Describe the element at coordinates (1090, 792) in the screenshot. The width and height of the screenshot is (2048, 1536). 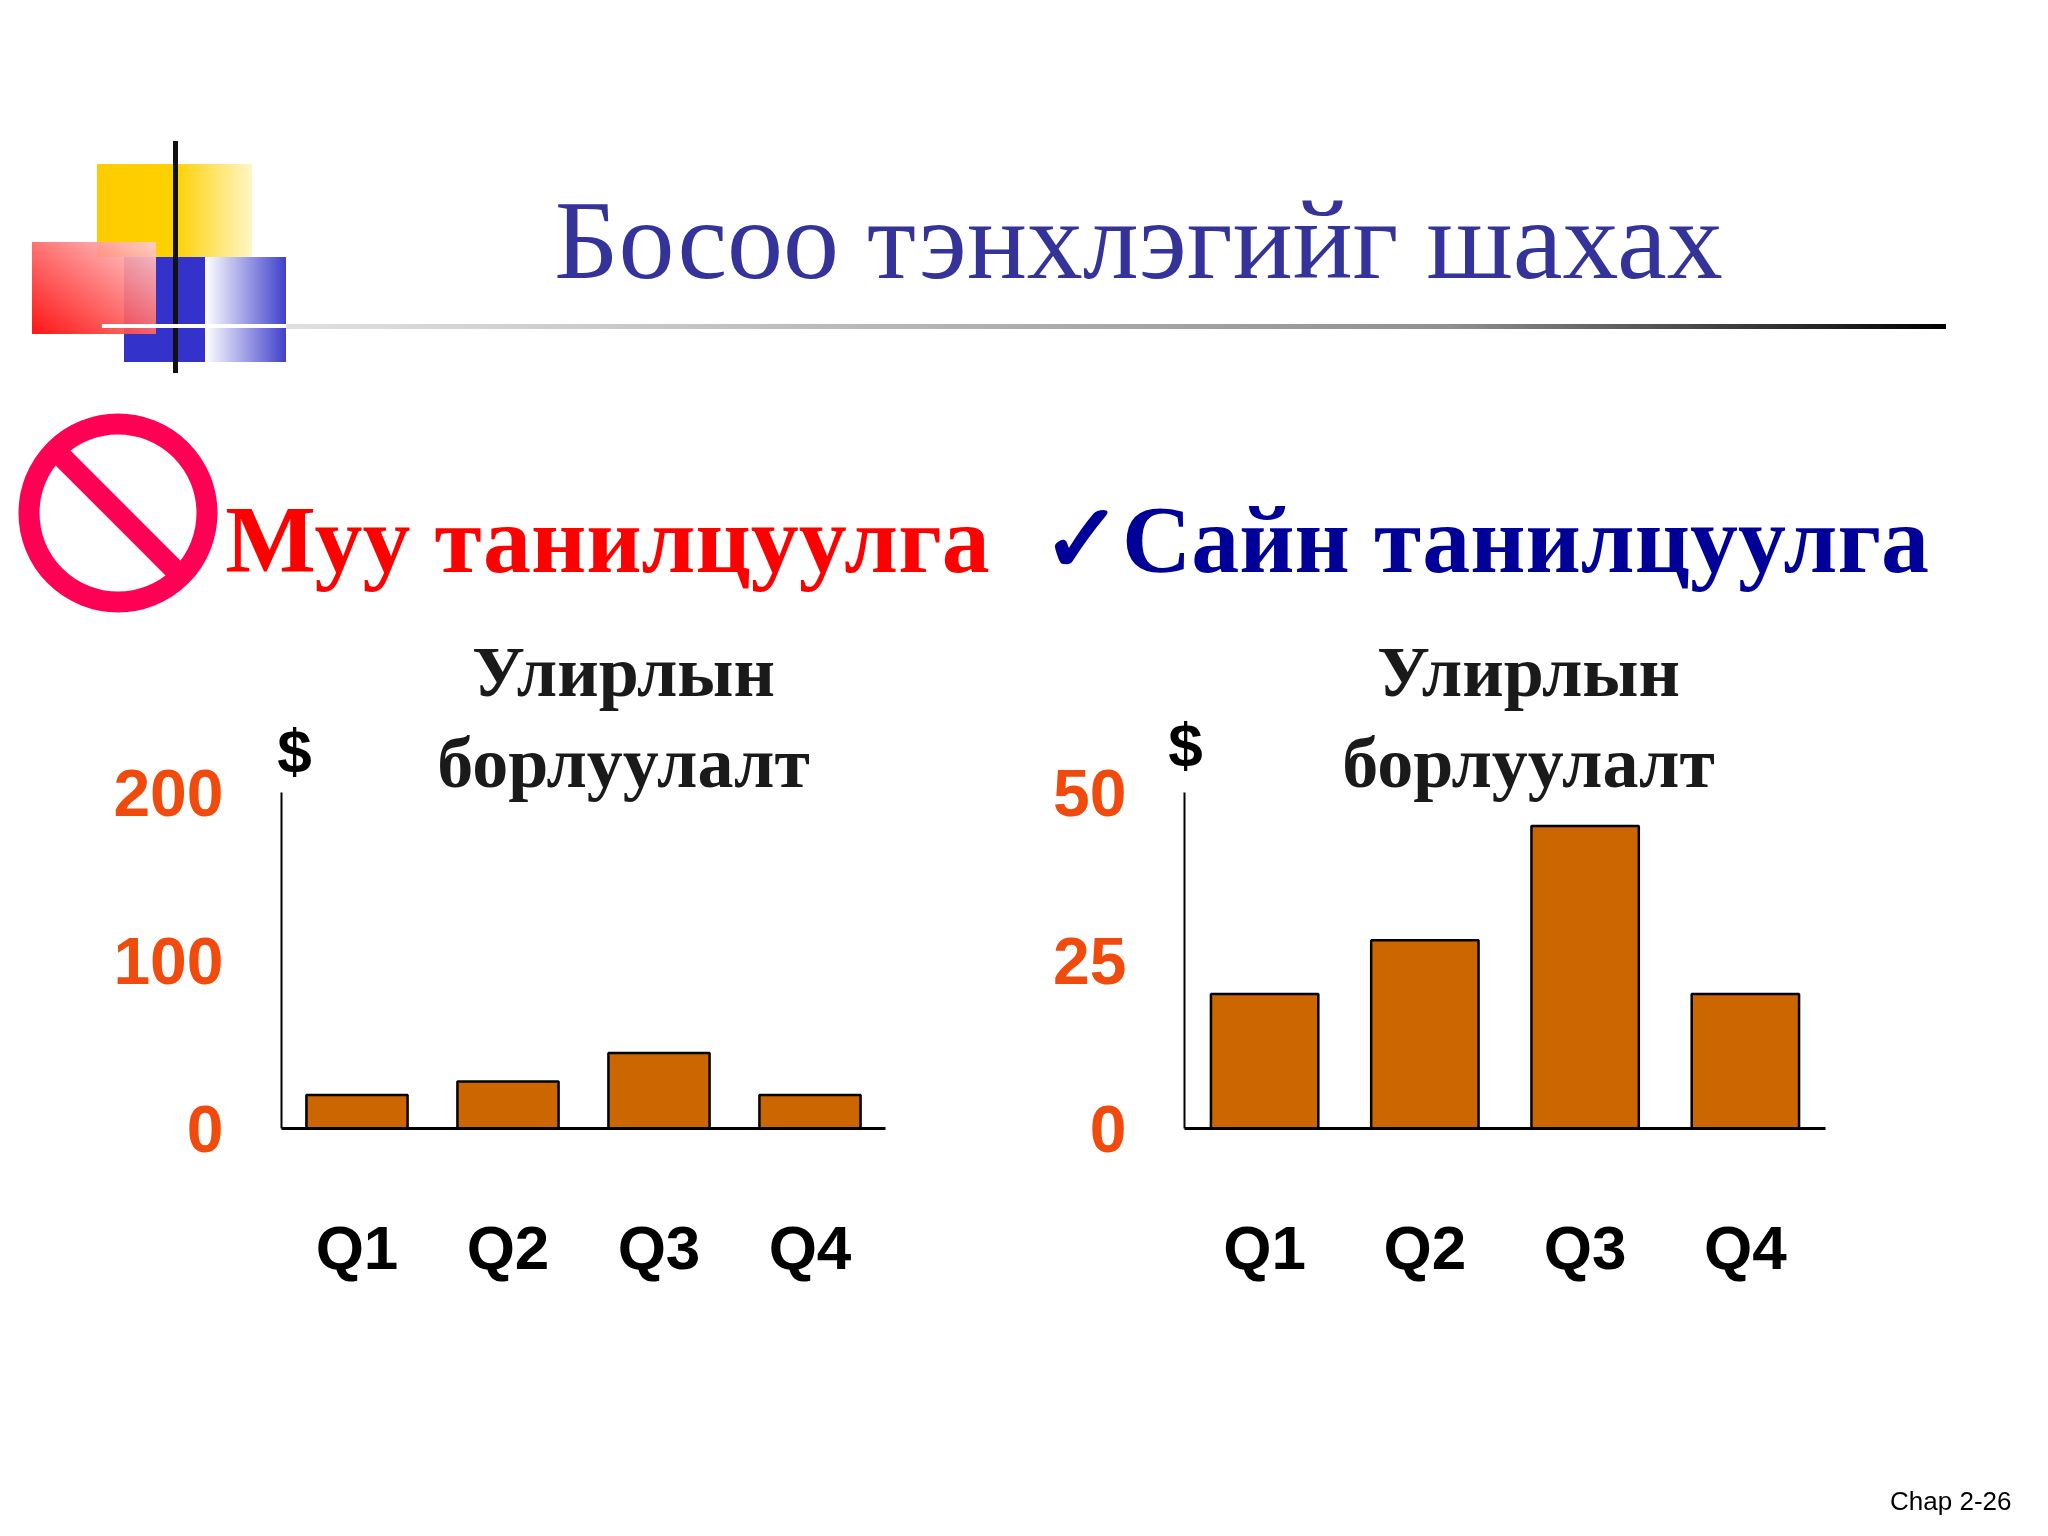
I see `y-tick-label: 50` at that location.